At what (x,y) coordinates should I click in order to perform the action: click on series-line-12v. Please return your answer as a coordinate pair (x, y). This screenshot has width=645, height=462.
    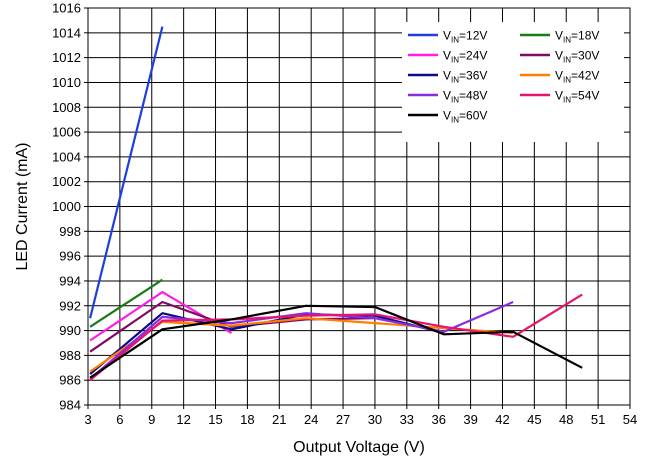
    Looking at the image, I should click on (126, 172).